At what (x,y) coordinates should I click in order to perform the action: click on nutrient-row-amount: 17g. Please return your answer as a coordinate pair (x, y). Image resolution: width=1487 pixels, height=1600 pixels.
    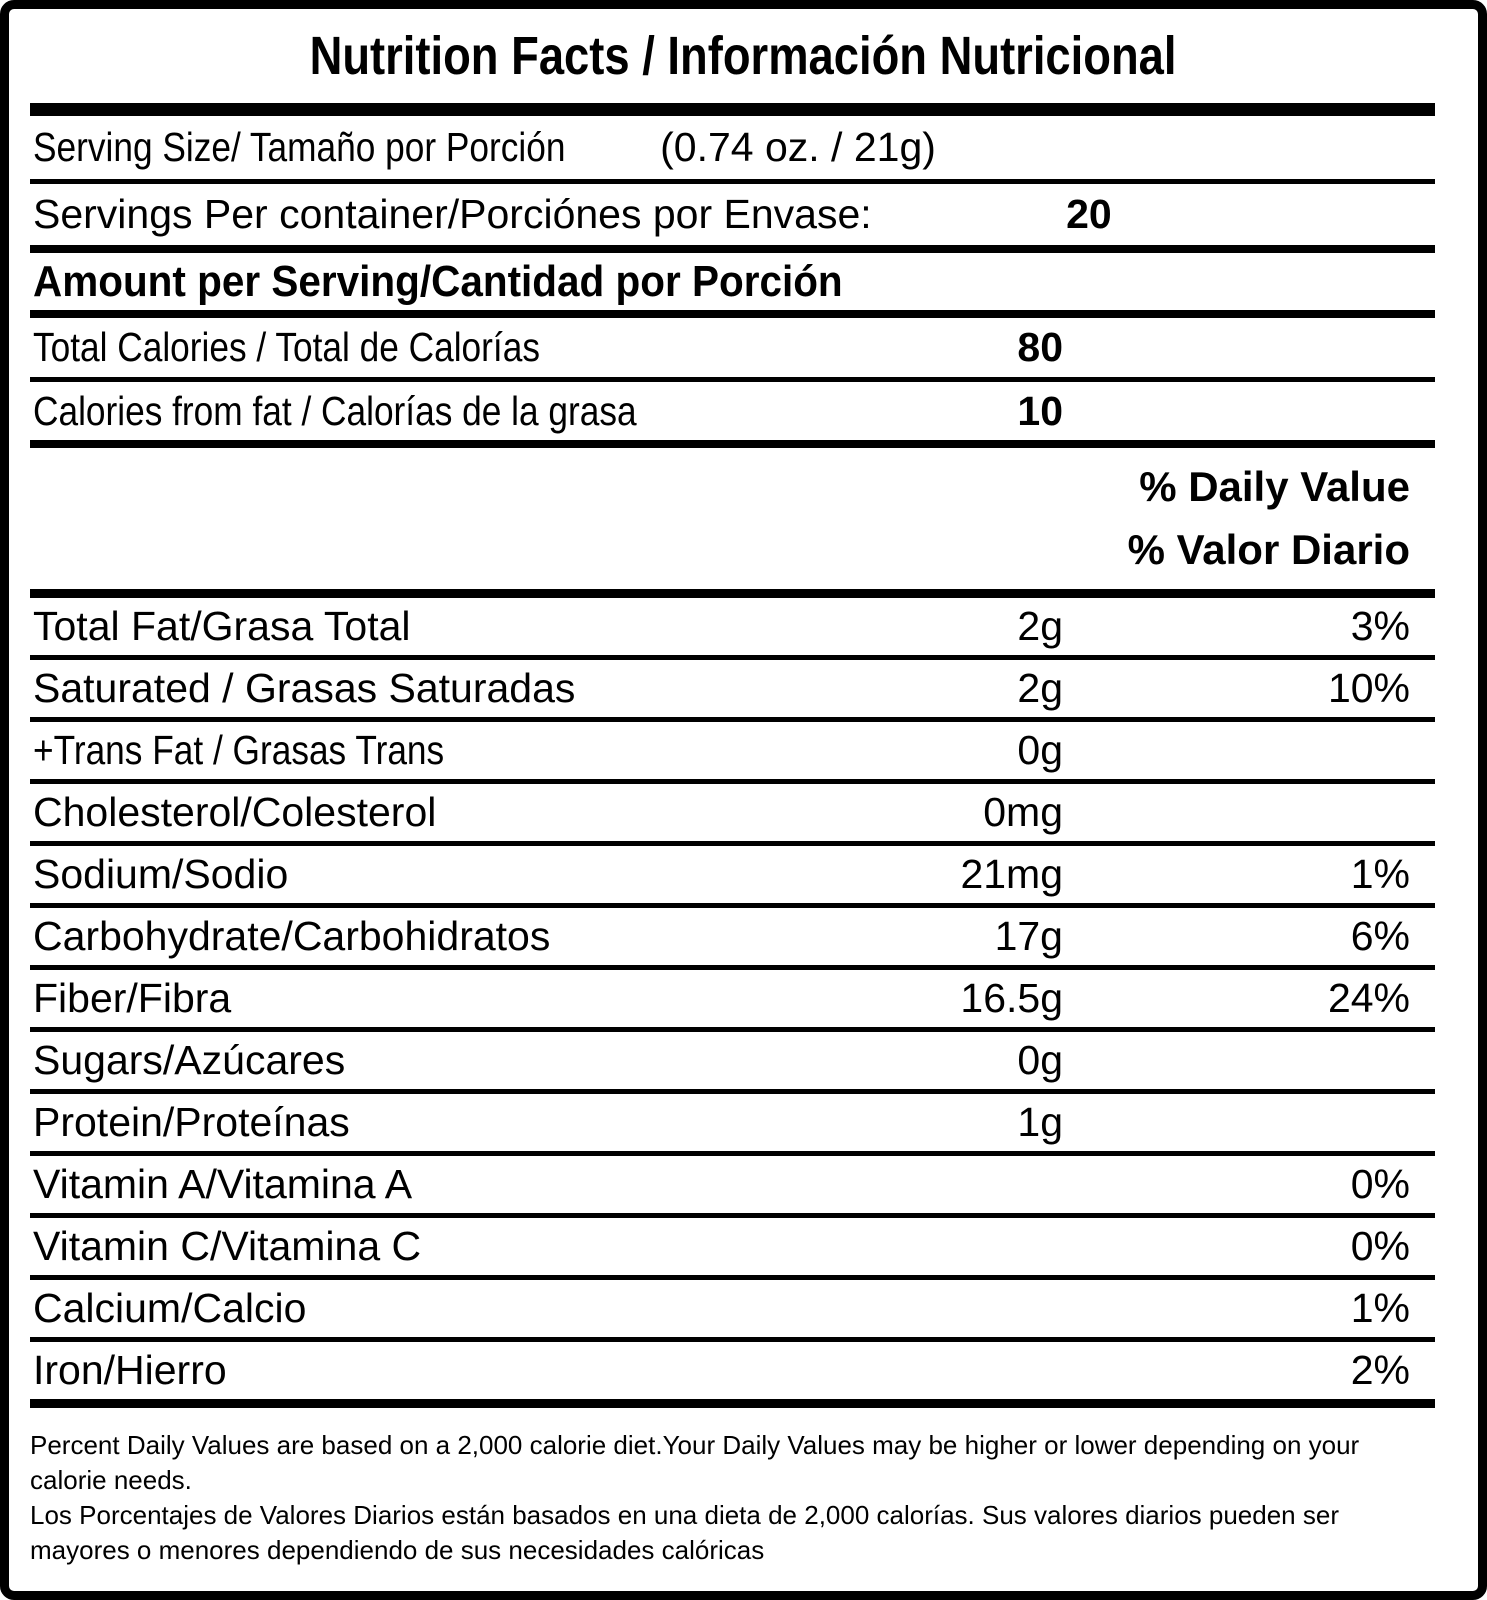
    Looking at the image, I should click on (1028, 936).